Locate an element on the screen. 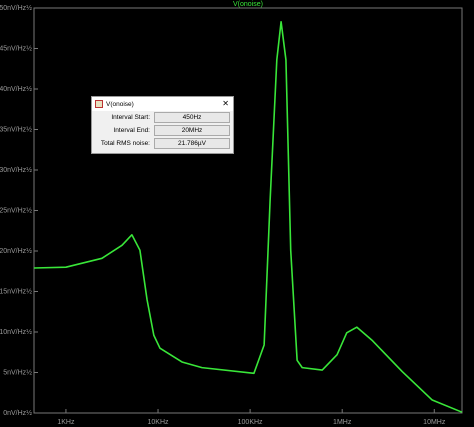 This screenshot has height=427, width=474. field-value: 20MHz is located at coordinates (192, 130).